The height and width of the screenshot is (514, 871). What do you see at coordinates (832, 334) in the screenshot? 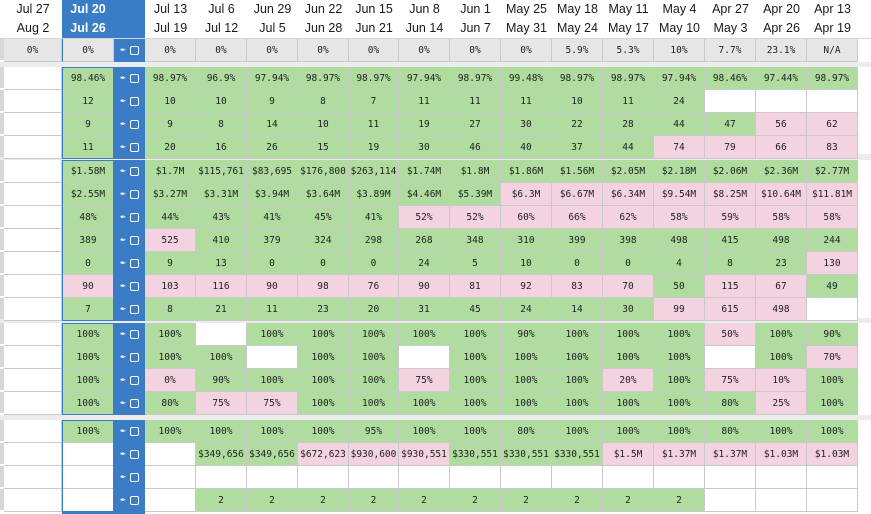
I see `metric-row-cell: 90%` at bounding box center [832, 334].